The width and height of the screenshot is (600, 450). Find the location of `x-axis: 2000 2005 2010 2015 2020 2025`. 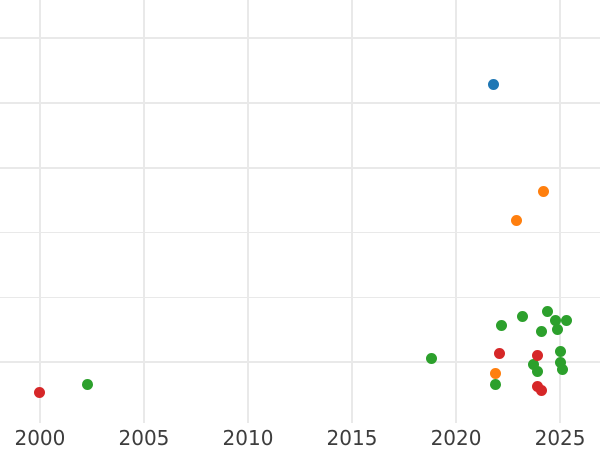

x-axis: 2000 2005 2010 2015 2020 2025 is located at coordinates (300, 436).